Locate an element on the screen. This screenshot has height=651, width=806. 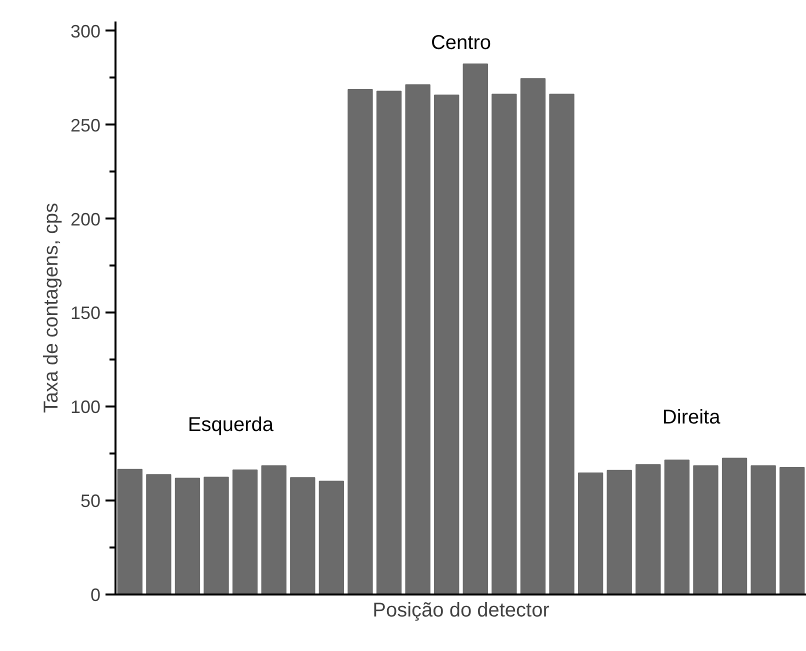
annotation: Direita is located at coordinates (692, 417).